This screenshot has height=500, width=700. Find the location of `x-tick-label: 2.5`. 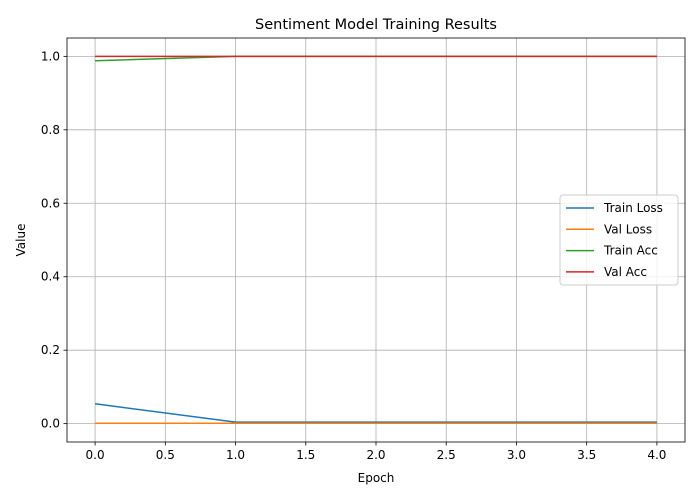

x-tick-label: 2.5 is located at coordinates (446, 455).